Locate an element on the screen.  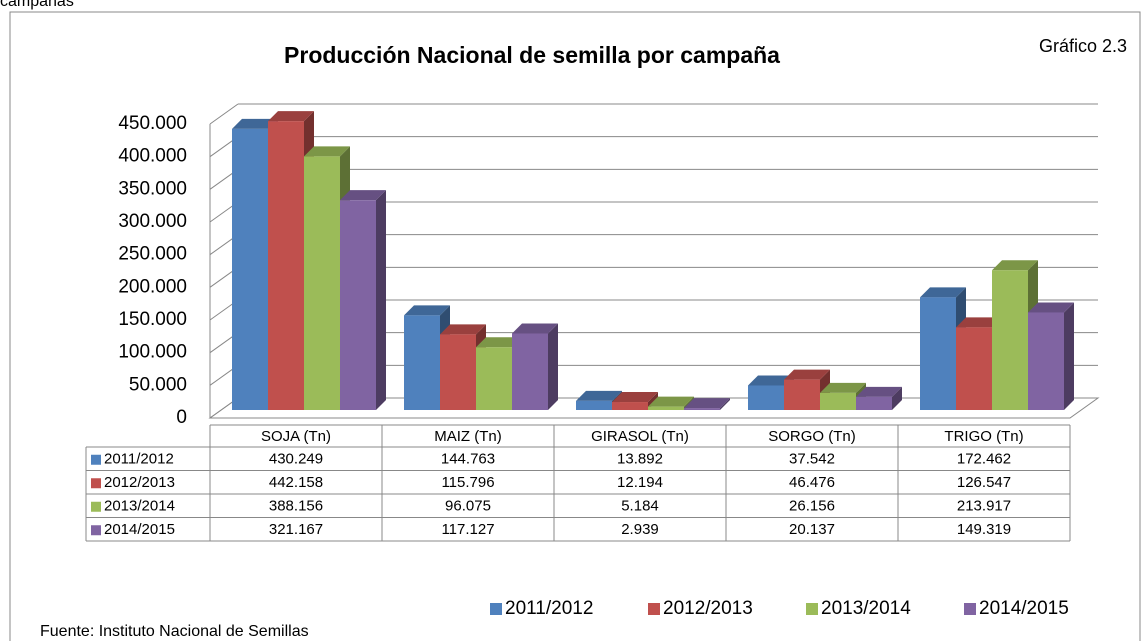
y-tick-label: 300.000 is located at coordinates (152, 221).